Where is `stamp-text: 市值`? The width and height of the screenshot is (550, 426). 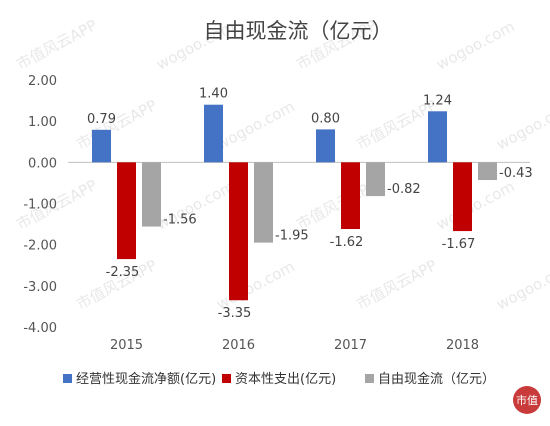
stamp-text: 市值 is located at coordinates (527, 400).